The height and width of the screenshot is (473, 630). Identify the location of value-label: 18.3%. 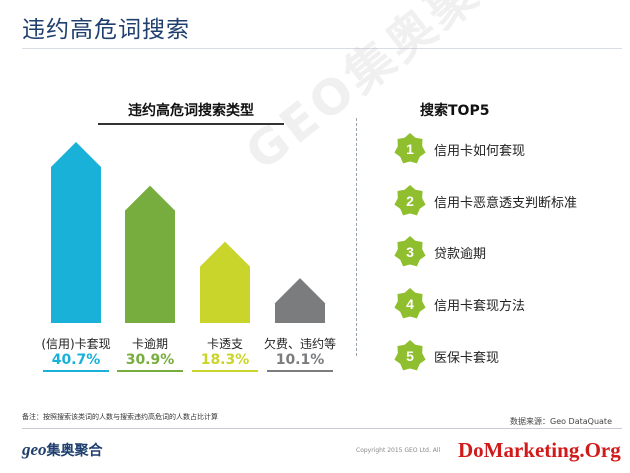
(225, 360).